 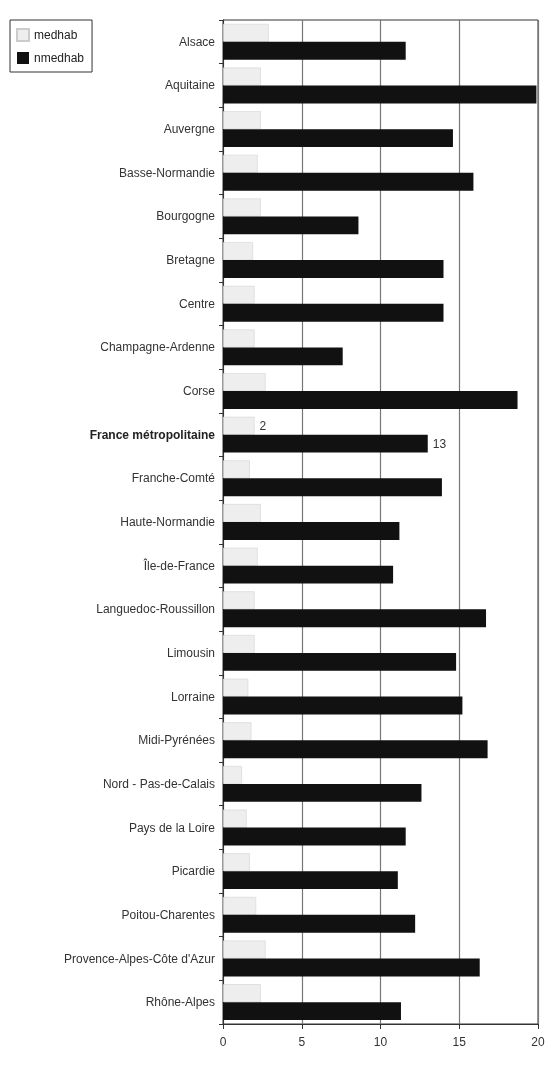 I want to click on data-label: 13, so click(x=439, y=443).